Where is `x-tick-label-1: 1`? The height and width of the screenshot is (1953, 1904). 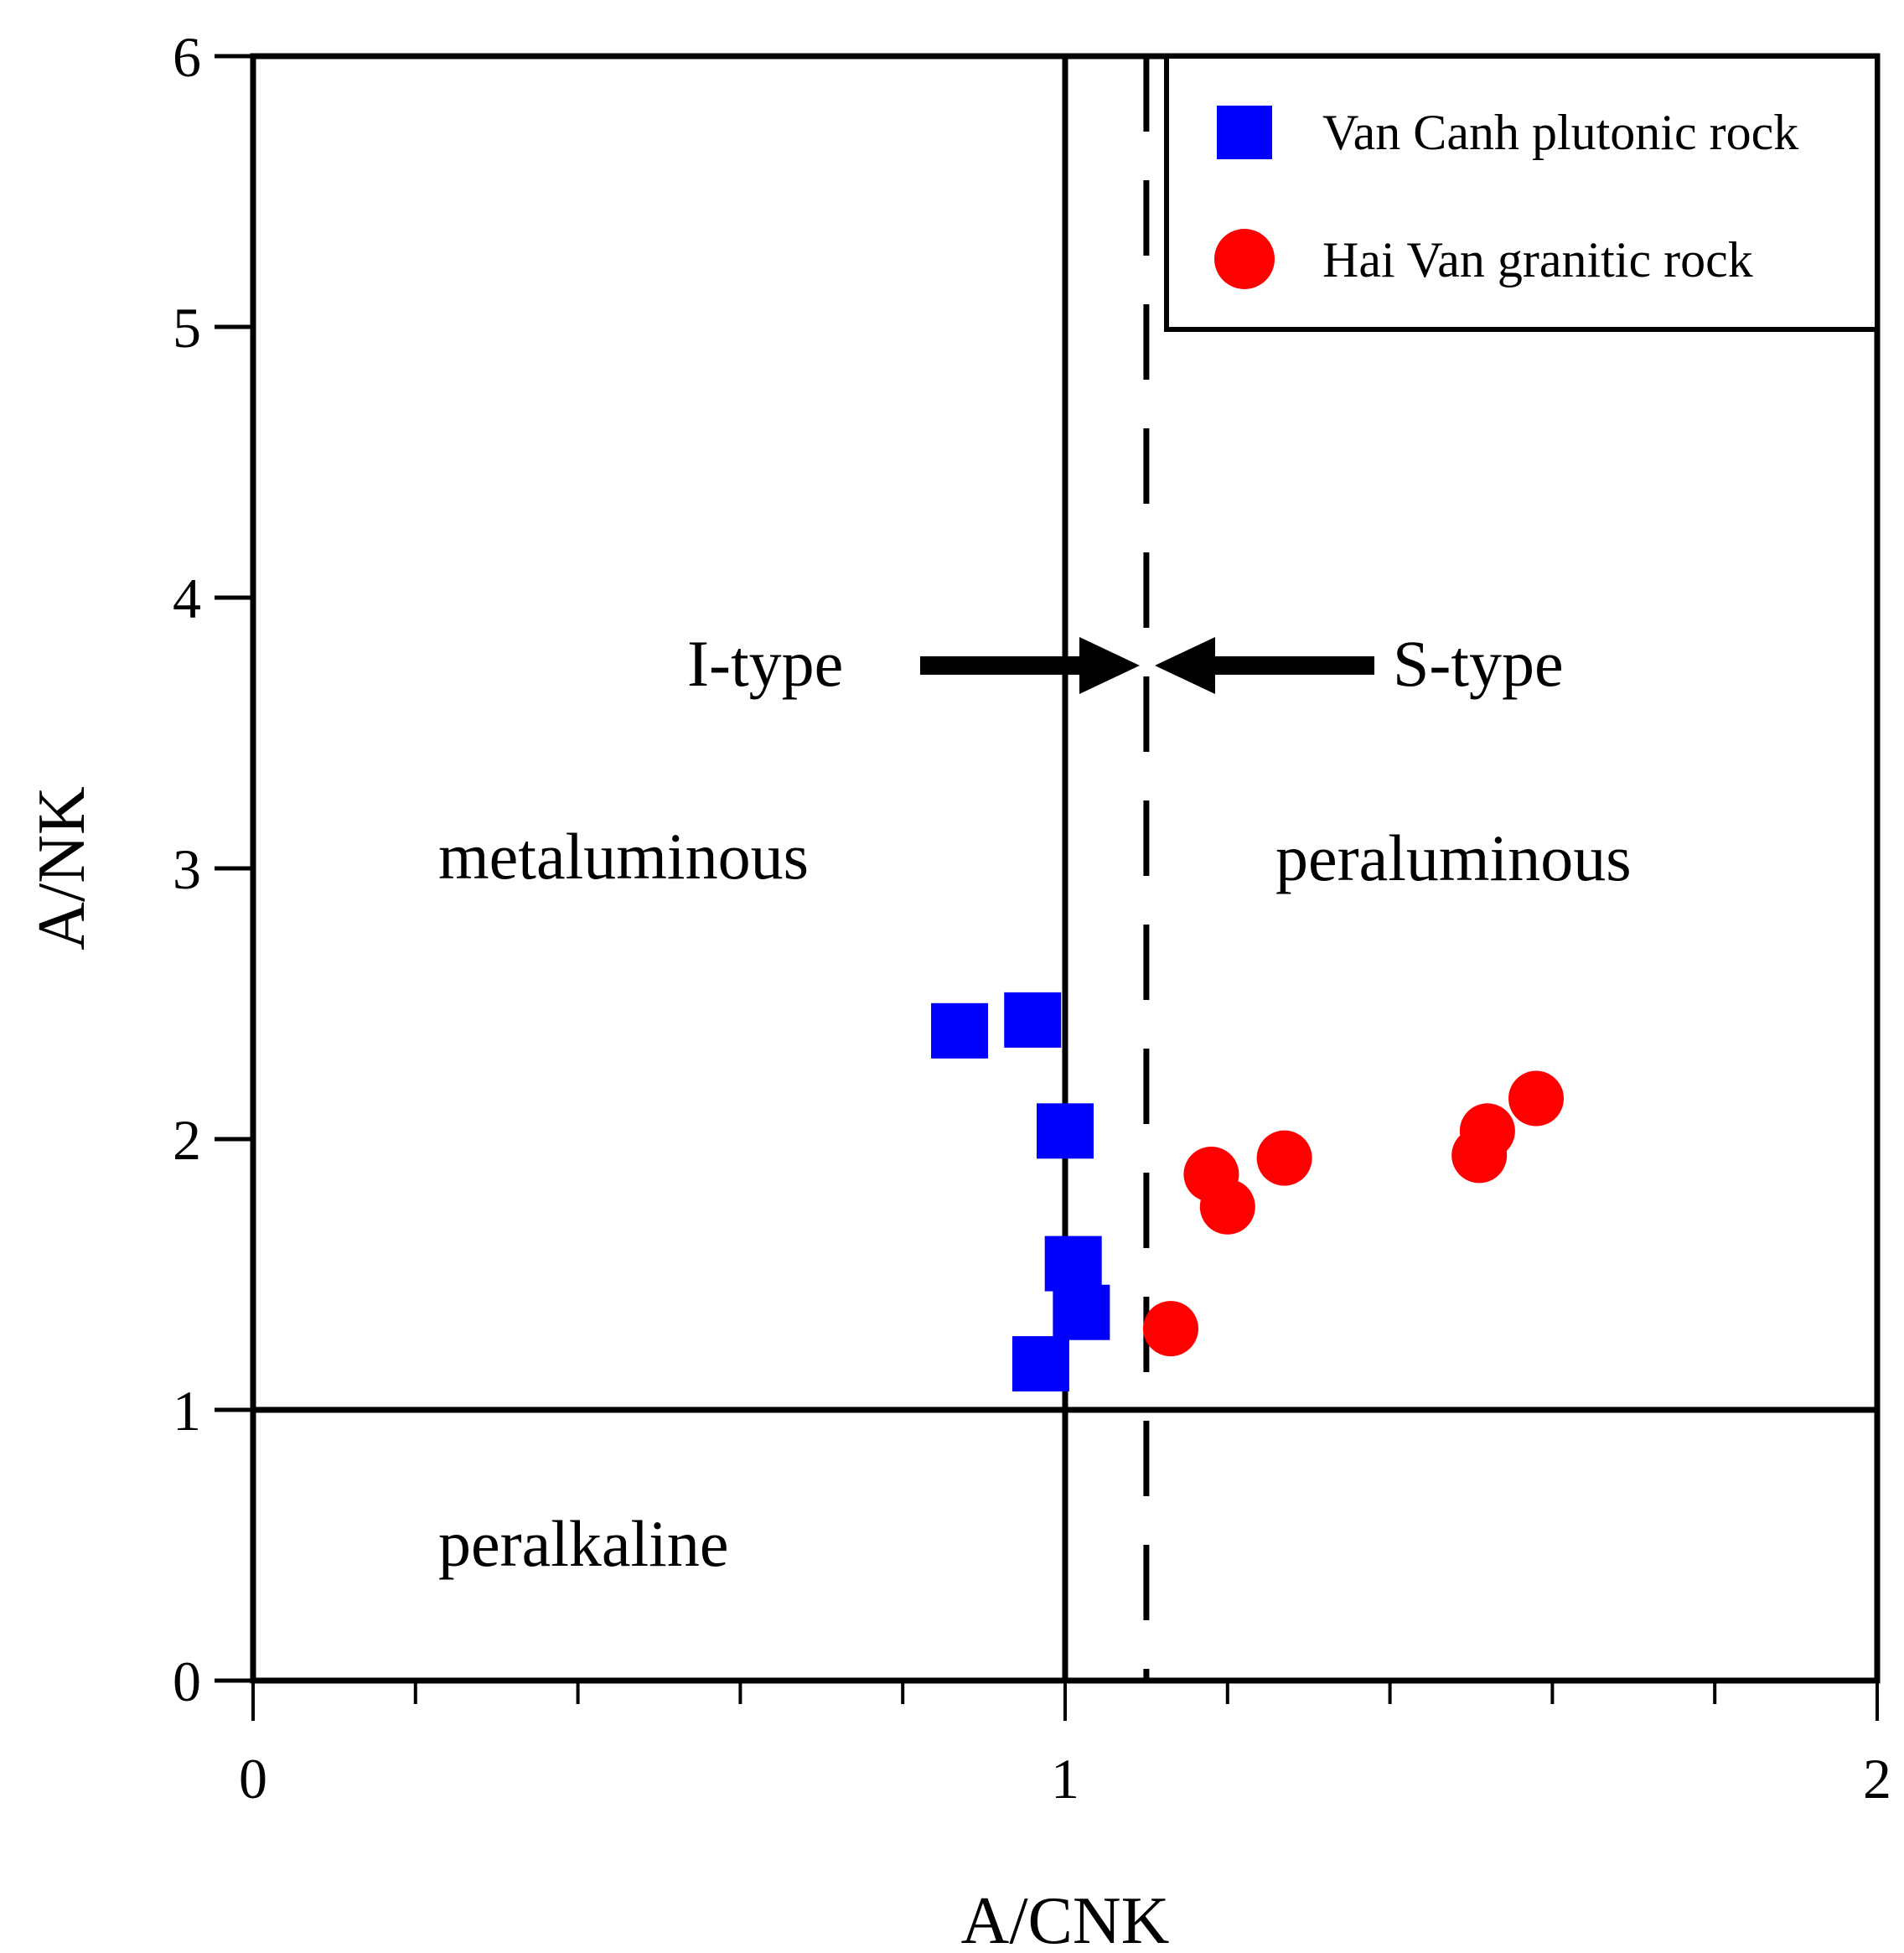
x-tick-label-1: 1 is located at coordinates (1065, 1779).